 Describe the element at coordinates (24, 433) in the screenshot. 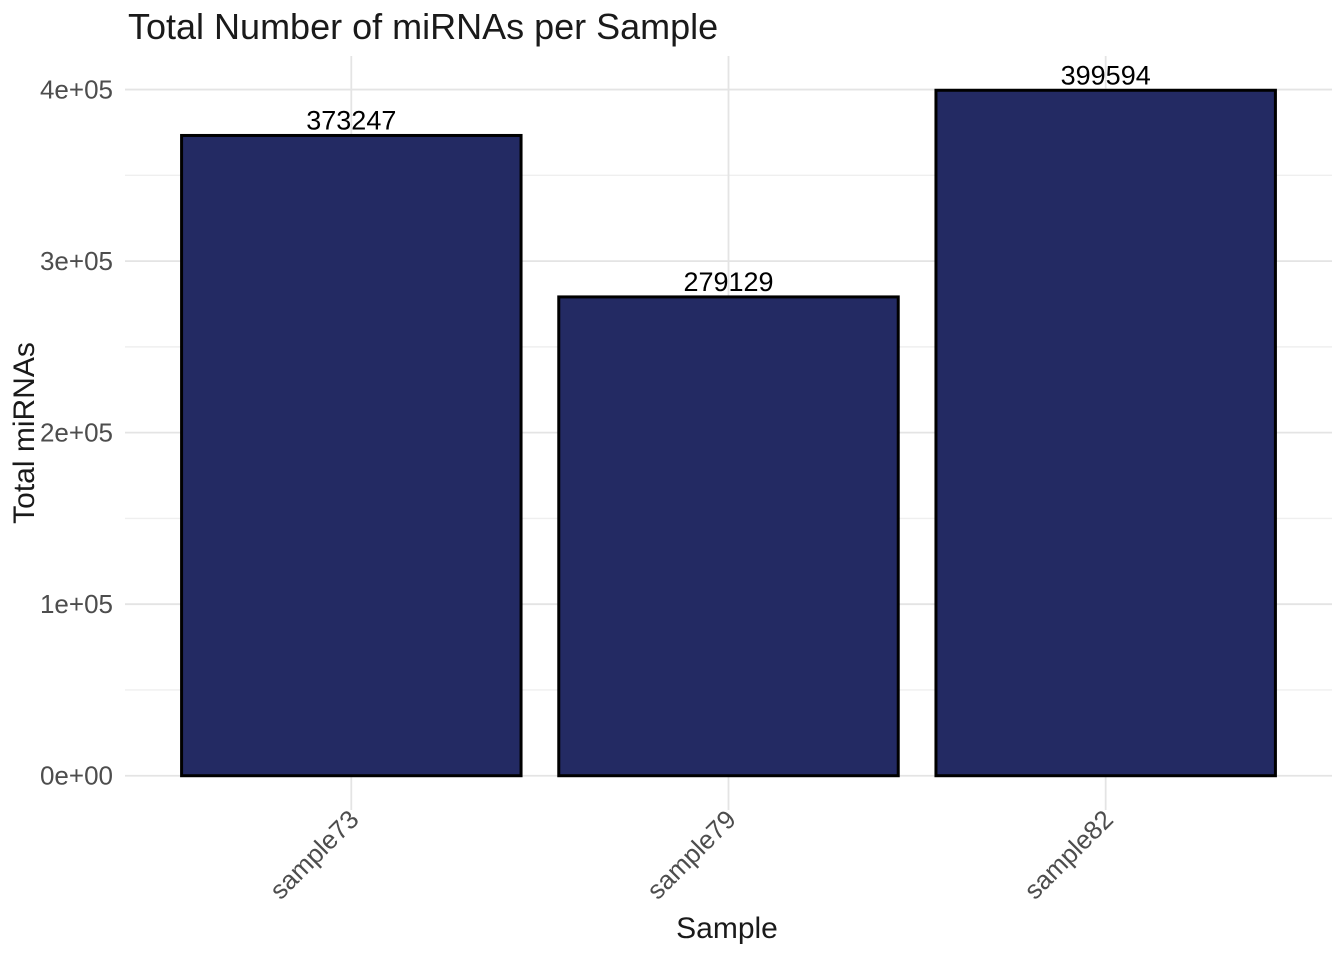

I see `y-axis-title: Total miRNAs` at that location.